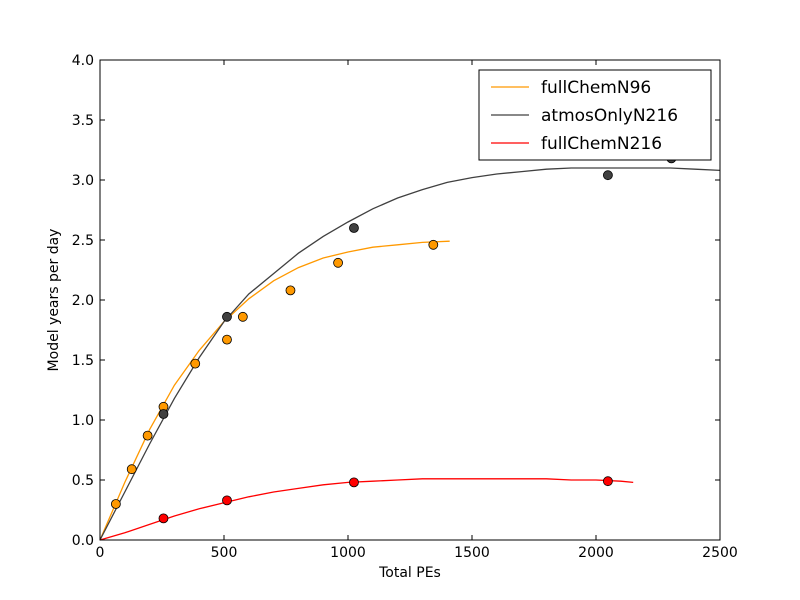 Image resolution: width=800 pixels, height=600 pixels. What do you see at coordinates (366, 509) in the screenshot?
I see `fit-line-fullChemN216` at bounding box center [366, 509].